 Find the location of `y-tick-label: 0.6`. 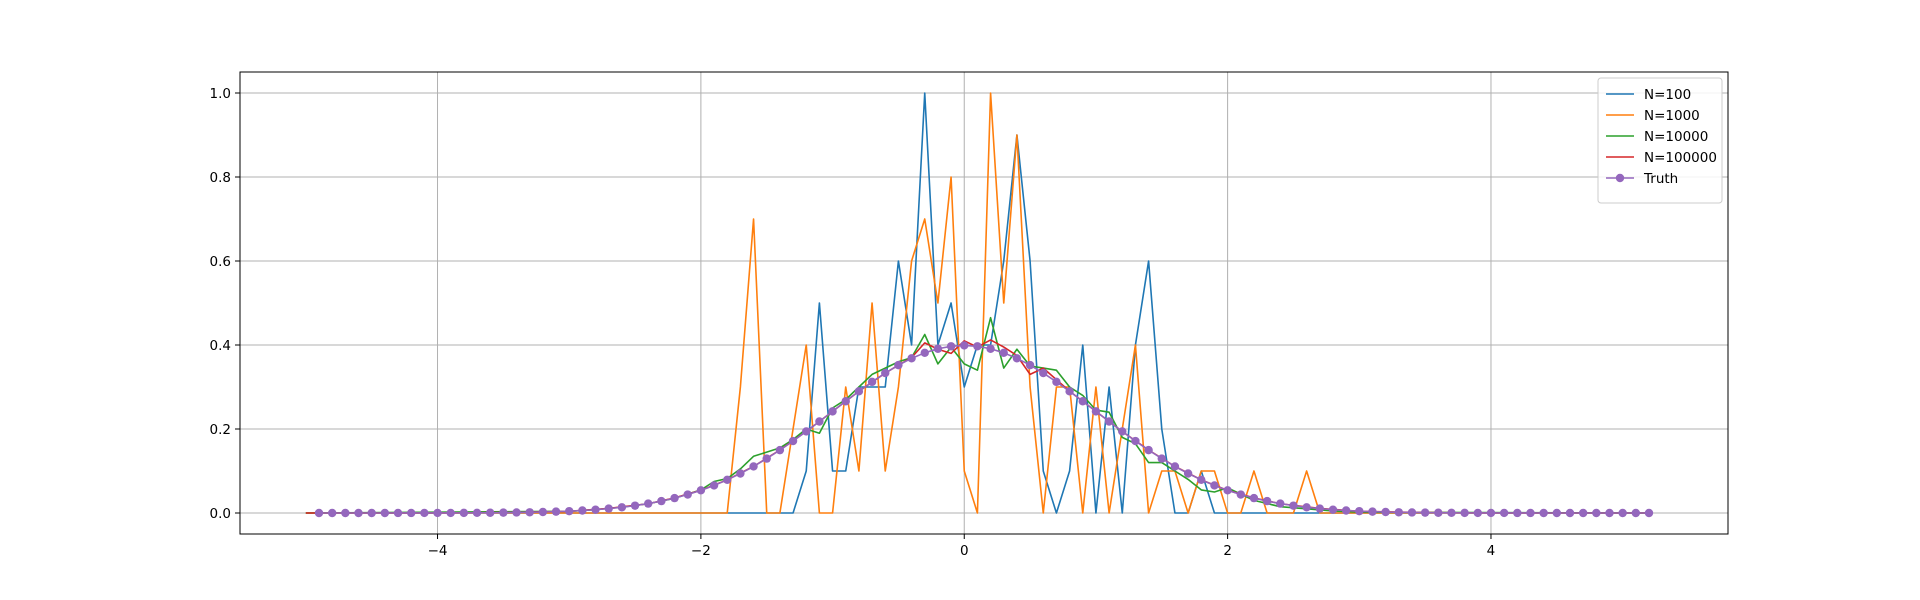

y-tick-label: 0.6 is located at coordinates (220, 262).